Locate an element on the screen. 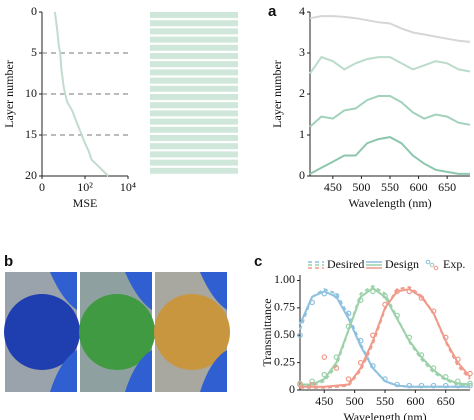  y-tick-label: 3 is located at coordinates (302, 52).